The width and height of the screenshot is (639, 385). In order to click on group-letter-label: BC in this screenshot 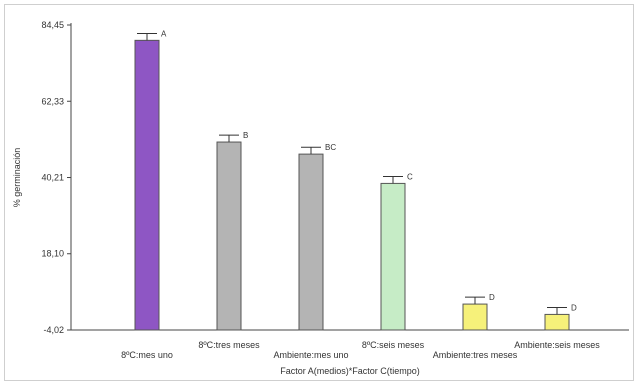, I will do `click(330, 147)`.